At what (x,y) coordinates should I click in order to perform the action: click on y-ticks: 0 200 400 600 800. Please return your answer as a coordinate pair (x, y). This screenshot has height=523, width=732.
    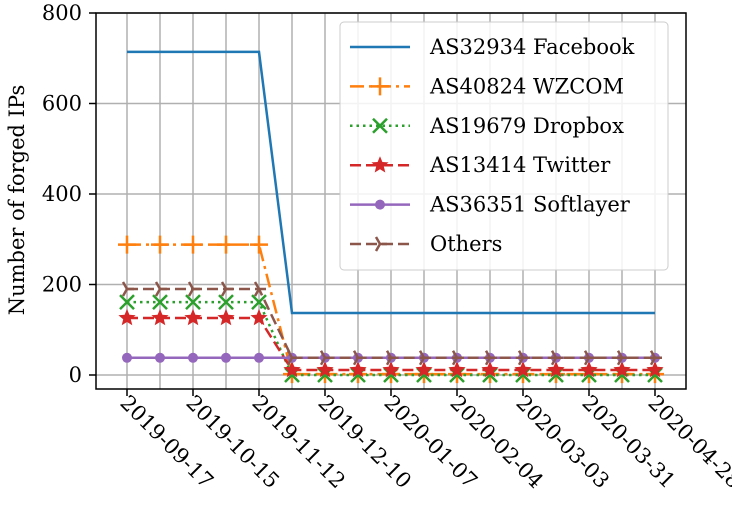
    Looking at the image, I should click on (69, 194).